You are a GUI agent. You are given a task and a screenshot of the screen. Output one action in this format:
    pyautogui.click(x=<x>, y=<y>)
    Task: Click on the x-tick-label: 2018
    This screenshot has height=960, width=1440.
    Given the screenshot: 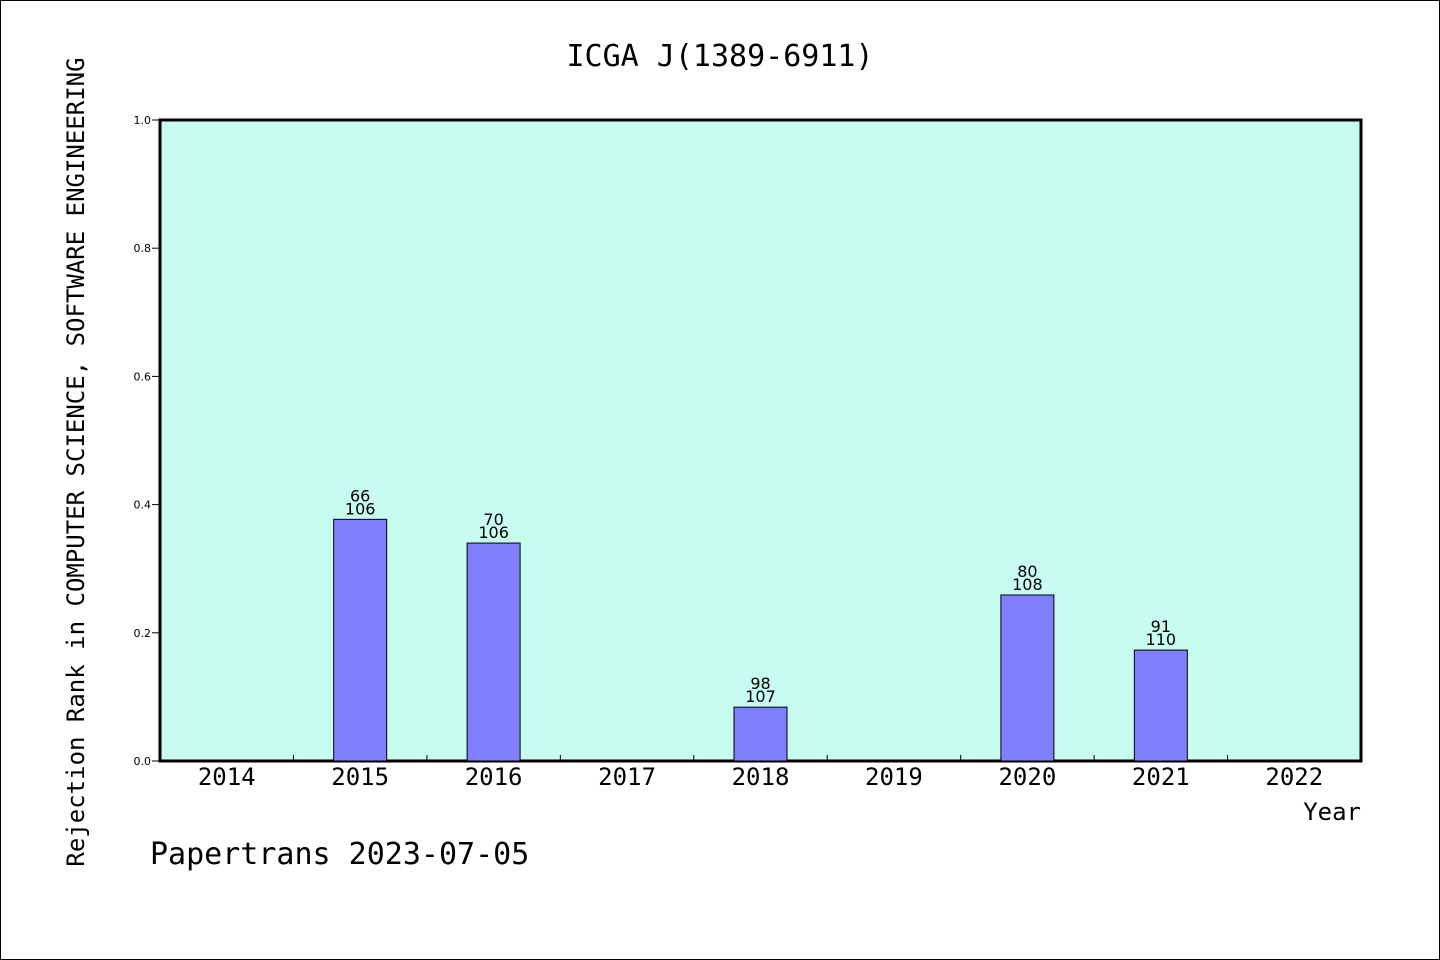 What is the action you would take?
    pyautogui.click(x=761, y=777)
    